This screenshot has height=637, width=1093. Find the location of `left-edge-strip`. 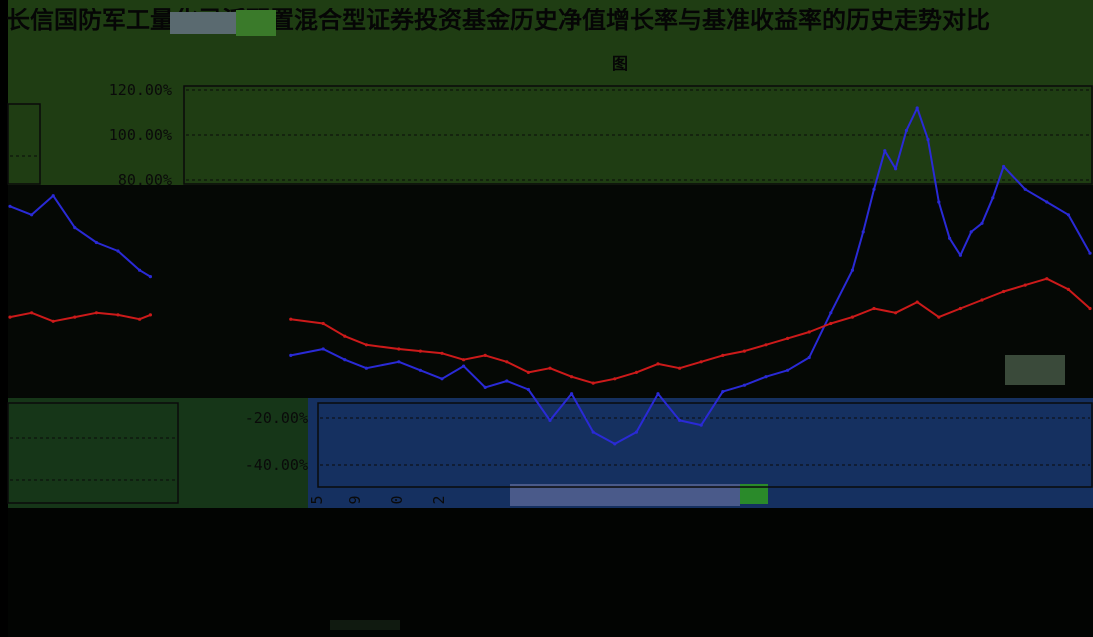

left-edge-strip is located at coordinates (4, 318).